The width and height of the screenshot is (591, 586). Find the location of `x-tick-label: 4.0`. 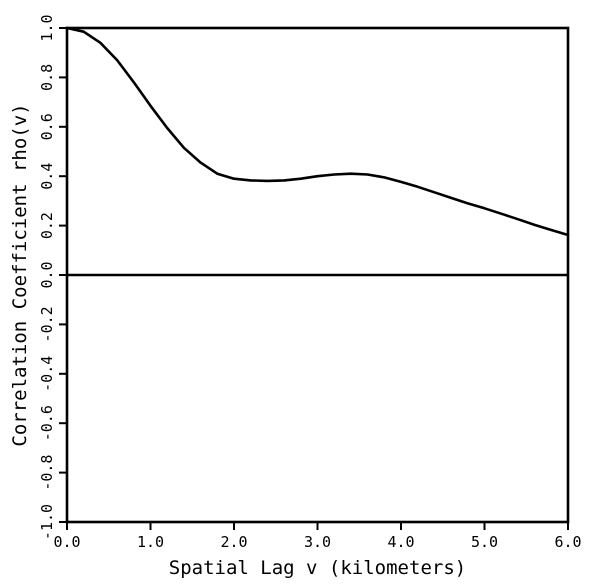

x-tick-label: 4.0 is located at coordinates (400, 542).